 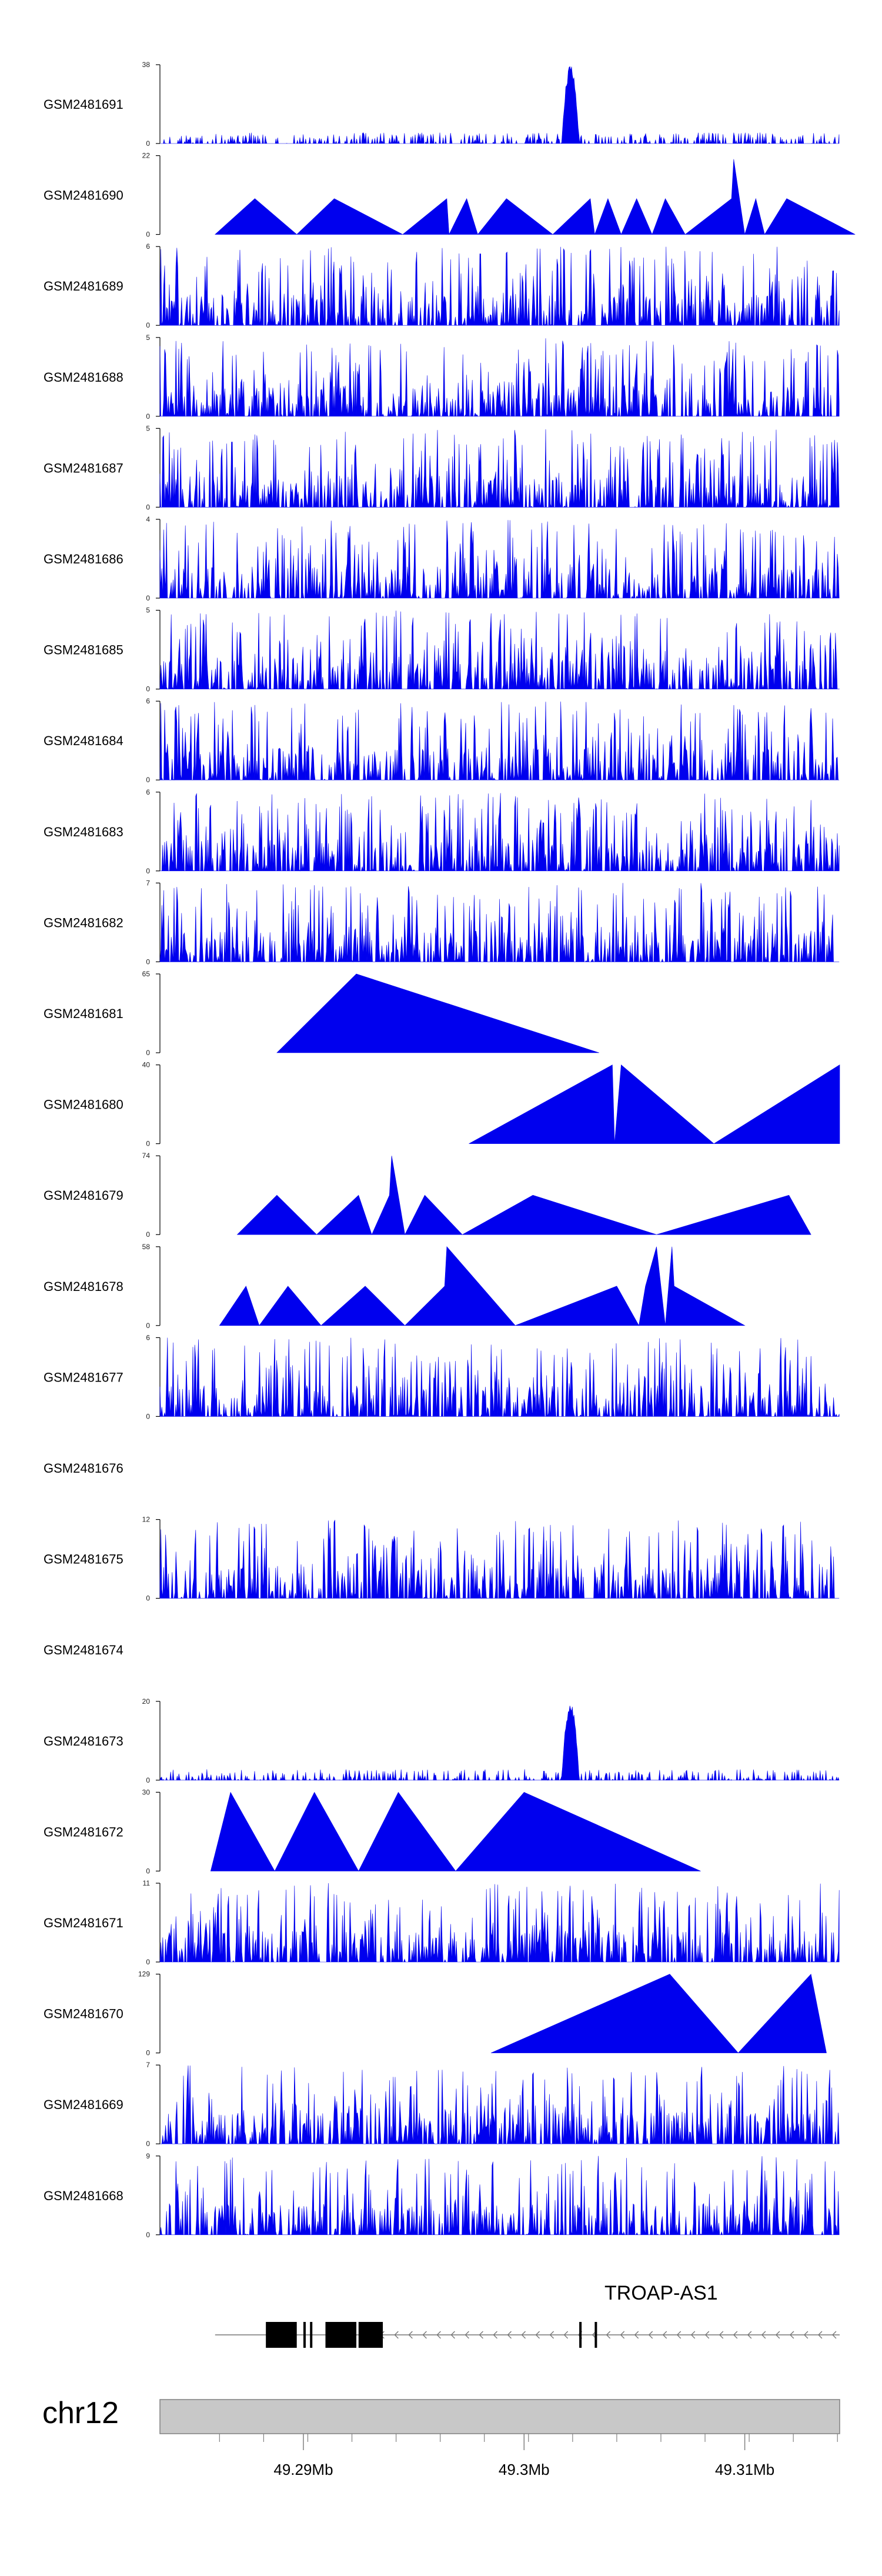 I want to click on track-GSM2481669: GSM2481669 7 0, so click(x=442, y=2104).